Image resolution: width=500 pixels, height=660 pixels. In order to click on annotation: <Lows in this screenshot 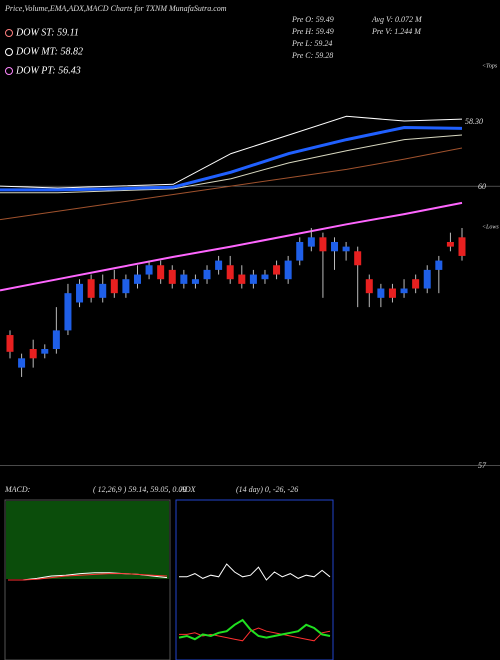, I will do `click(490, 227)`.